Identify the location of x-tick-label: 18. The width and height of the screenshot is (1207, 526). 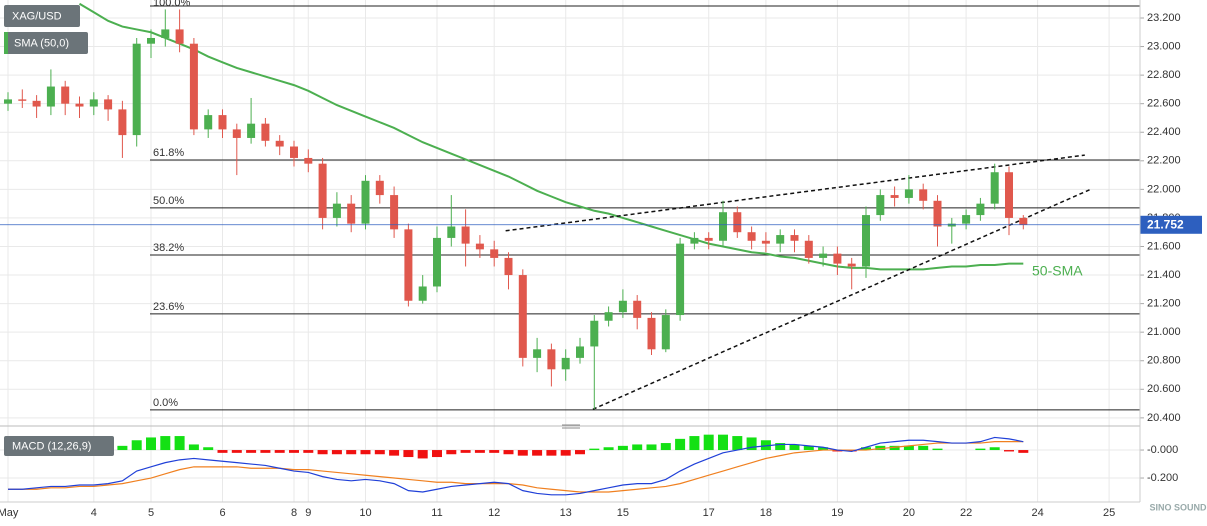
(766, 513).